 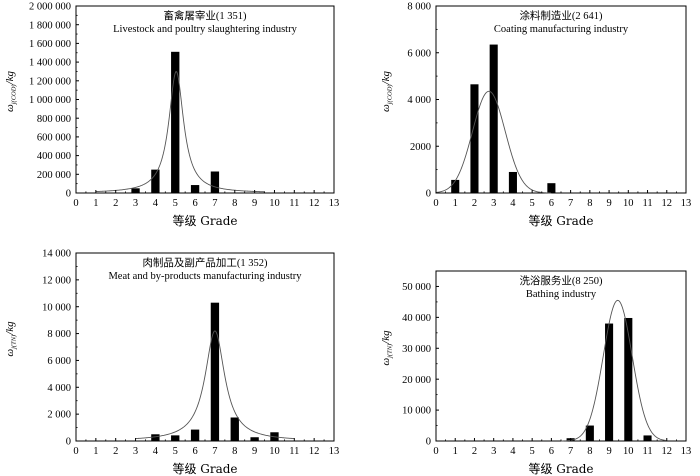 What do you see at coordinates (54, 156) in the screenshot?
I see `y-tick-label: 400 000` at bounding box center [54, 156].